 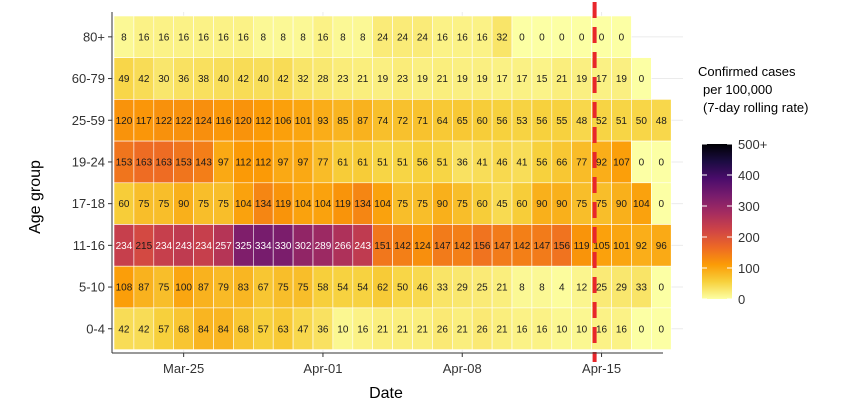 What do you see at coordinates (642, 246) in the screenshot?
I see `cell-value-label: 92` at bounding box center [642, 246].